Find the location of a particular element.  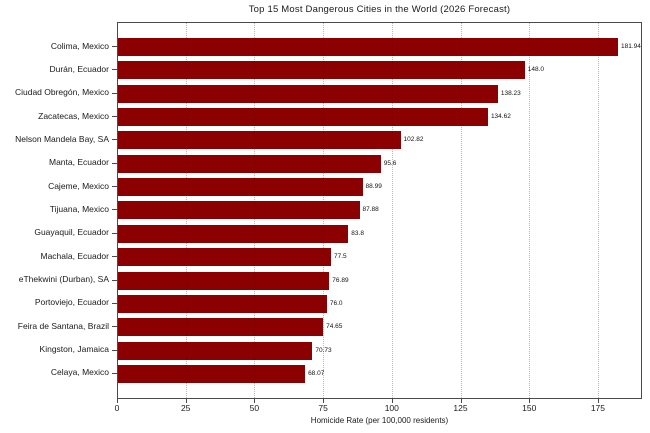

y-axis-label: Celaya, Mexico is located at coordinates (79, 372).